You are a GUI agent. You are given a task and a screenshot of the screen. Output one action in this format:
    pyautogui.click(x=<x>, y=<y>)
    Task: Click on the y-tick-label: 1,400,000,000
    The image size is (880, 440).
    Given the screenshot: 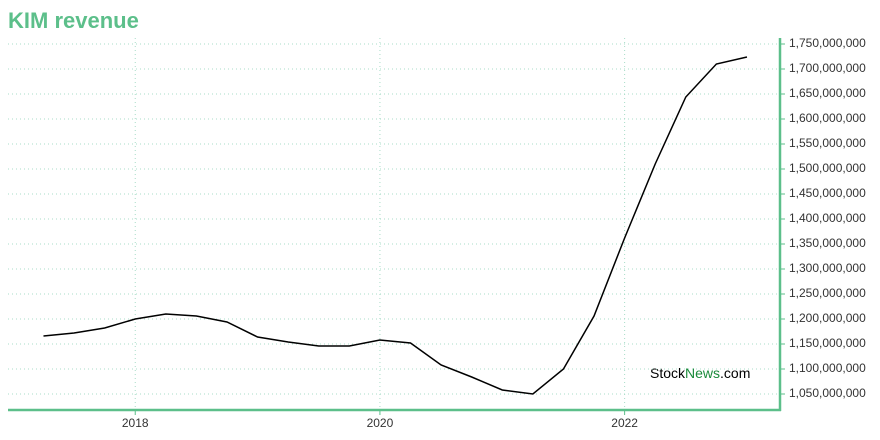 What is the action you would take?
    pyautogui.click(x=827, y=218)
    